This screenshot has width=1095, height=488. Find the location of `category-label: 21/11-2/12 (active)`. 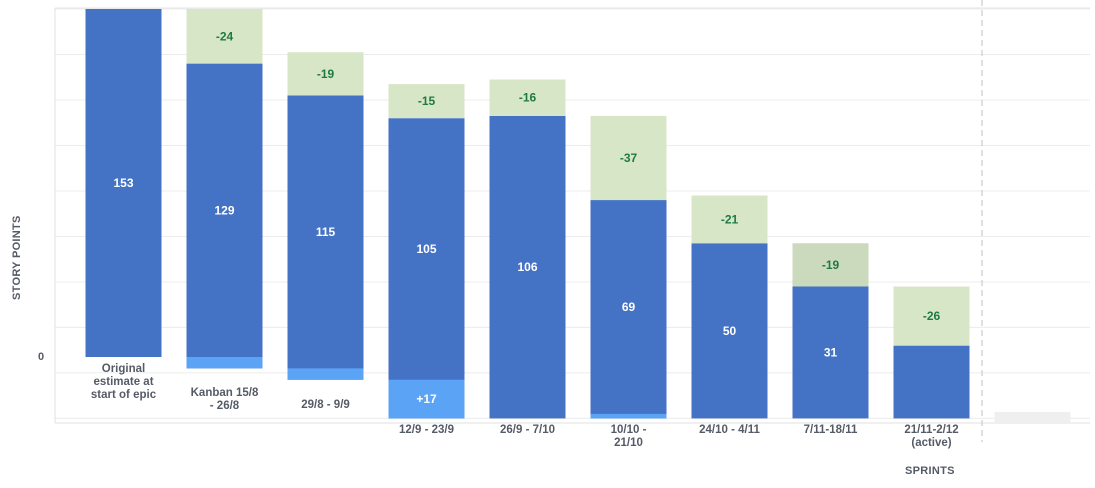

category-label: 21/11-2/12 (active) is located at coordinates (932, 437).